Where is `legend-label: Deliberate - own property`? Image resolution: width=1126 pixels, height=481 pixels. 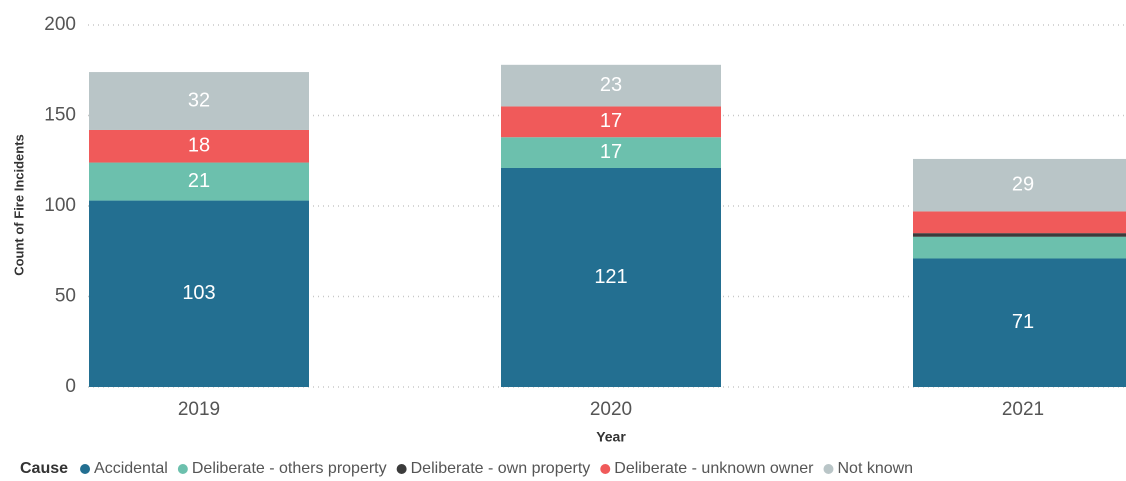 legend-label: Deliberate - own property is located at coordinates (501, 468).